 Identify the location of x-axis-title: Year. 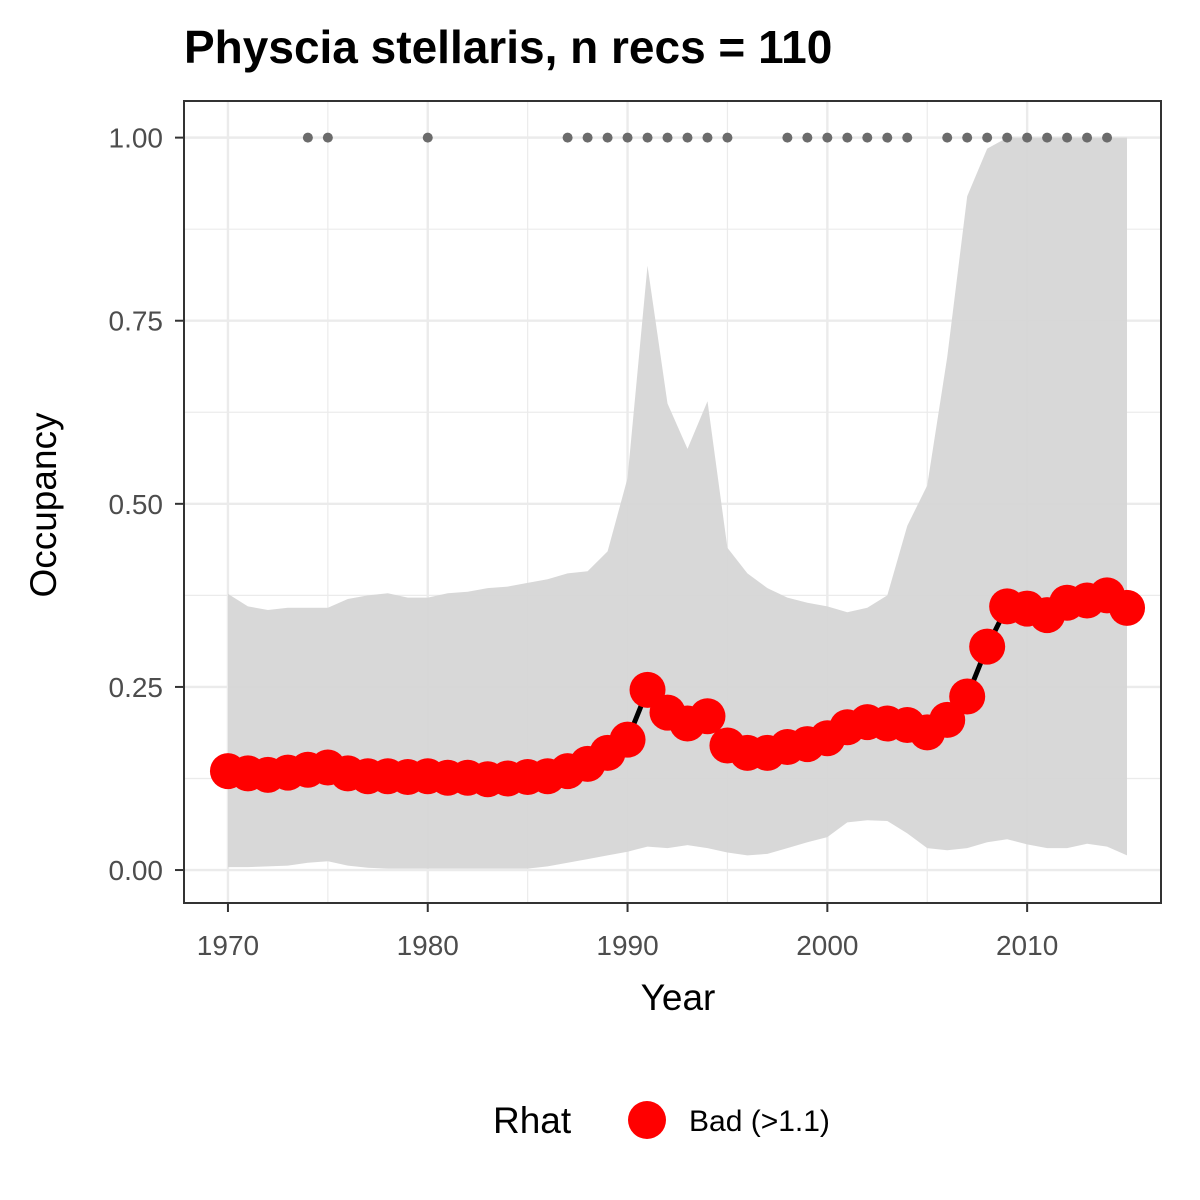
(678, 997).